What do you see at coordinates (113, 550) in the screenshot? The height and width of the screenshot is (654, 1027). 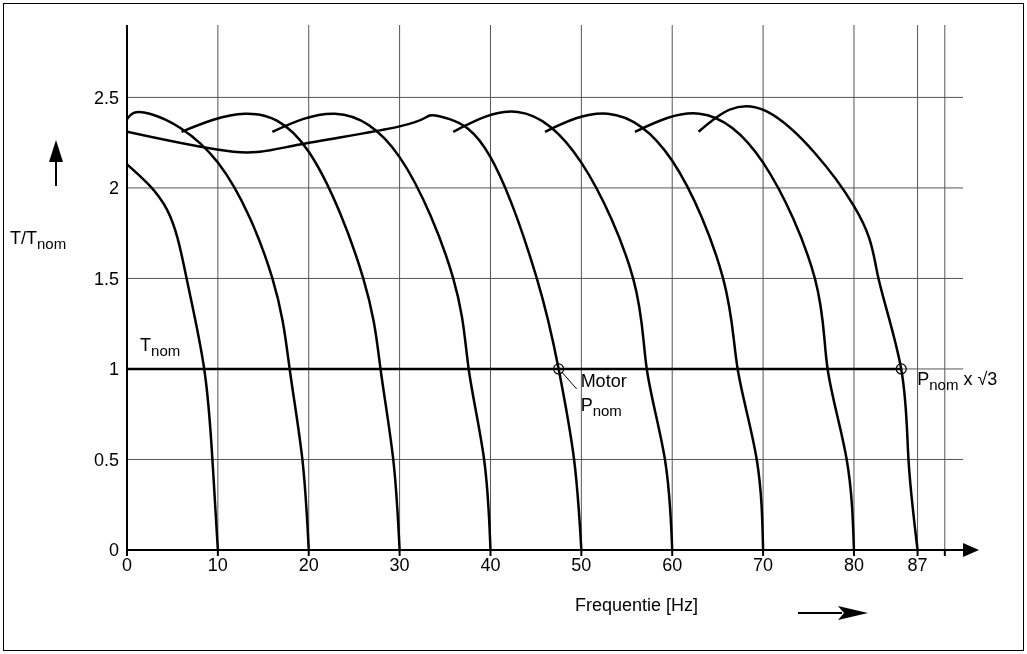 I see `y-tick-label: 0` at bounding box center [113, 550].